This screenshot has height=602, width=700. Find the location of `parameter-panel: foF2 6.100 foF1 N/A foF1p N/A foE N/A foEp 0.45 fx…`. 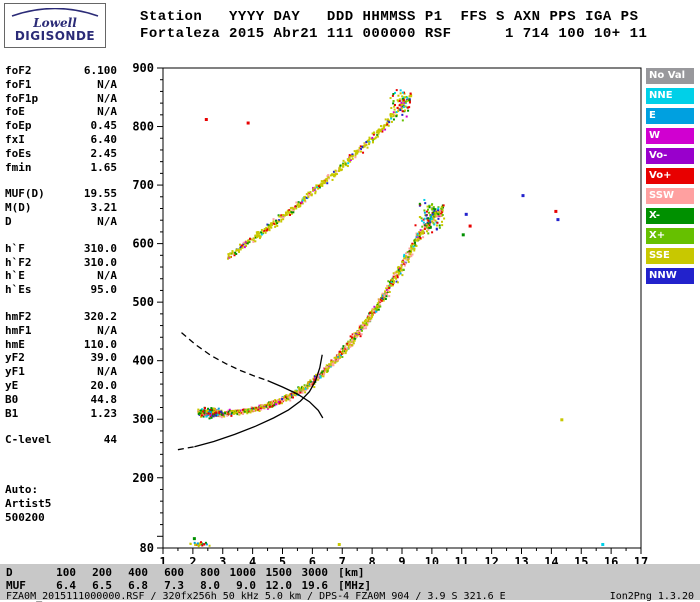

parameter-panel: foF2 6.100 foF1 N/A foF1p N/A foE N/A foEp 0.45 fx… is located at coordinates (61, 294).